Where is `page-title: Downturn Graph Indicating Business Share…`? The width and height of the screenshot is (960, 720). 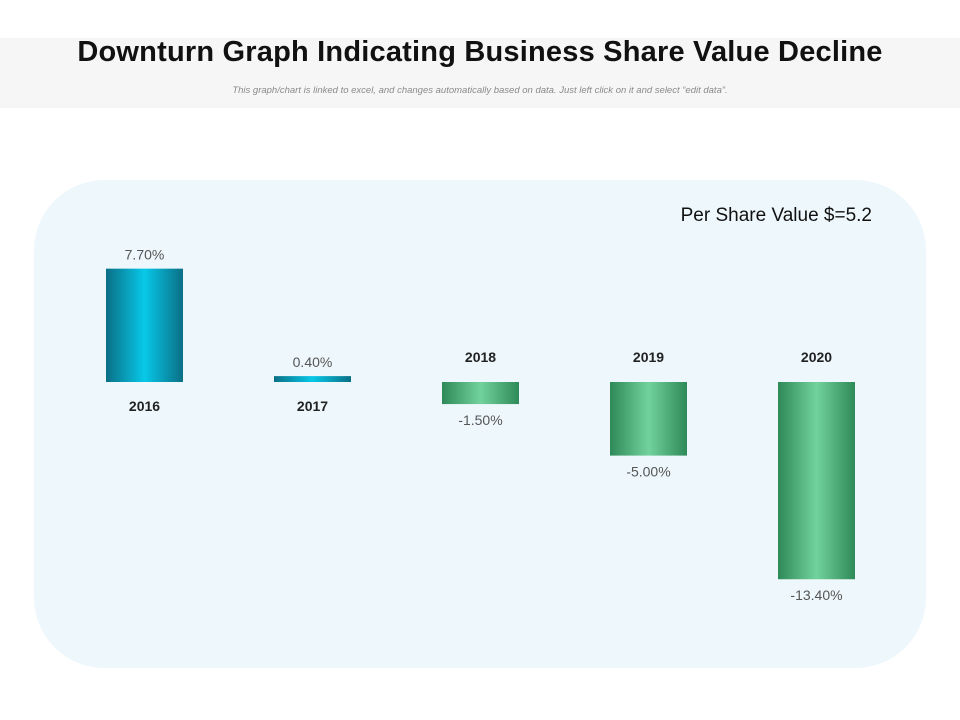 page-title: Downturn Graph Indicating Business Share… is located at coordinates (480, 52).